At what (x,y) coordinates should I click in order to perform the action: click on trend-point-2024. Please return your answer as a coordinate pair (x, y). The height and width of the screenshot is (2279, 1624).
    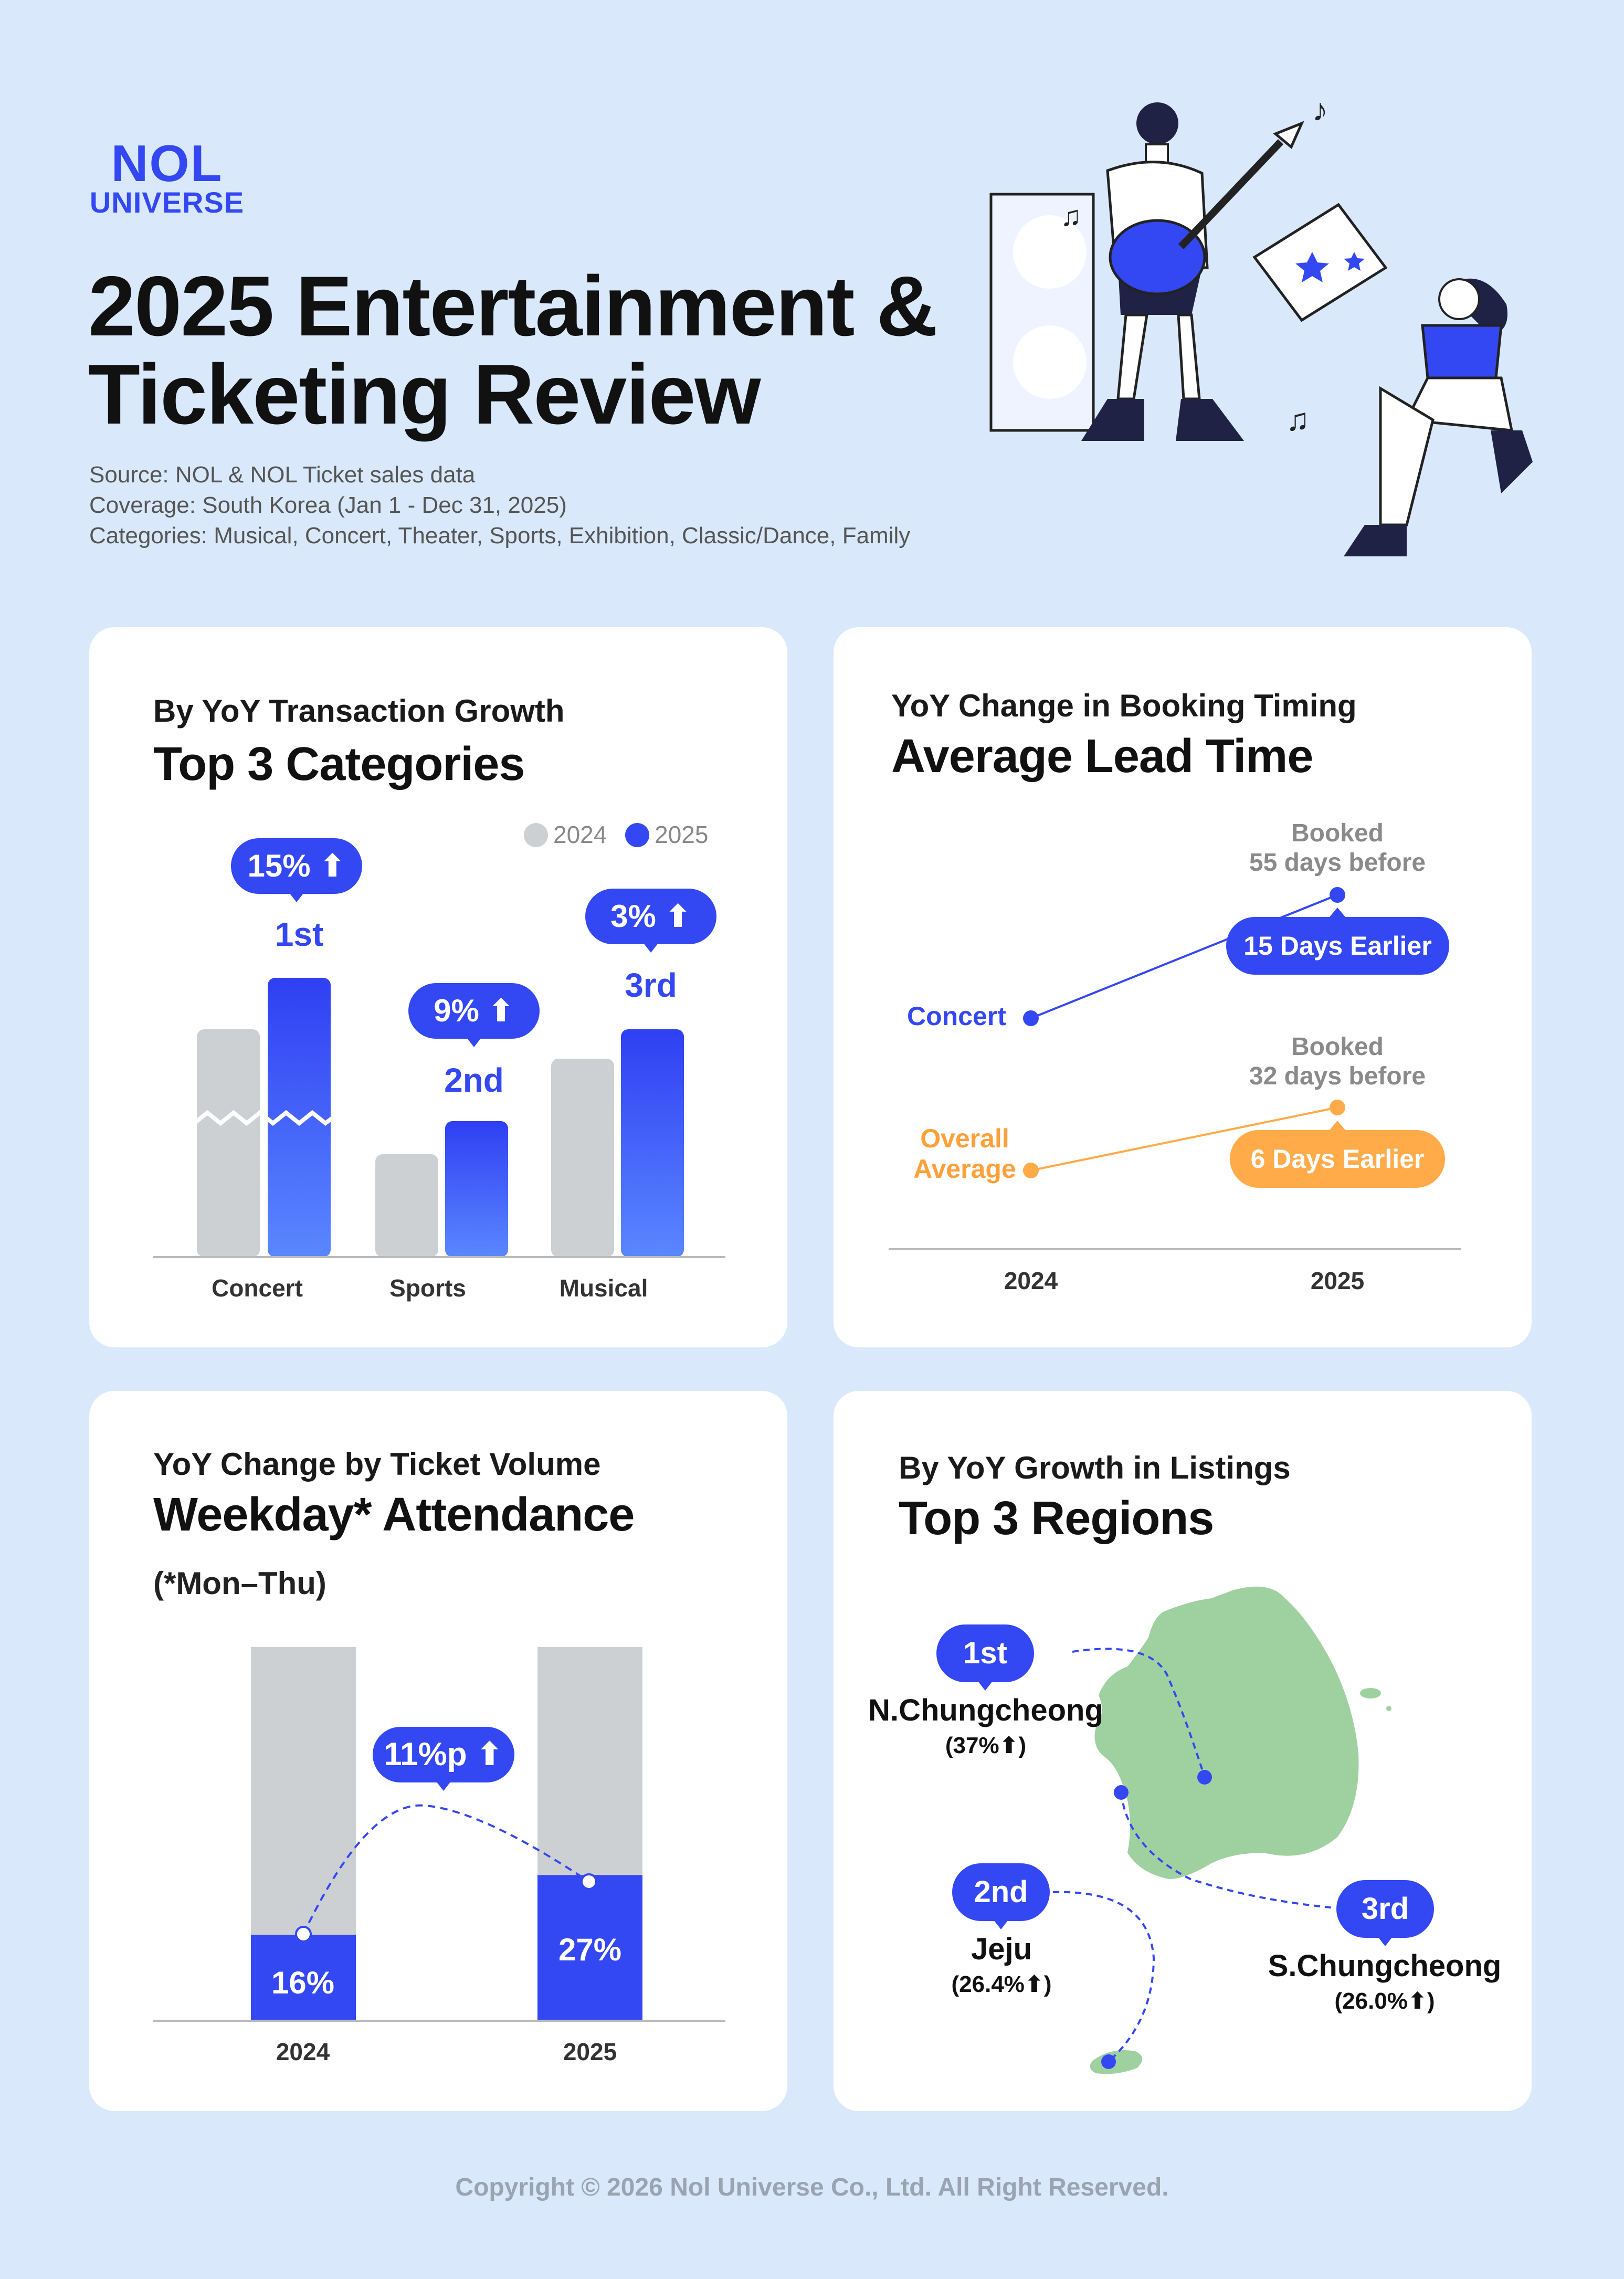
    Looking at the image, I should click on (303, 1934).